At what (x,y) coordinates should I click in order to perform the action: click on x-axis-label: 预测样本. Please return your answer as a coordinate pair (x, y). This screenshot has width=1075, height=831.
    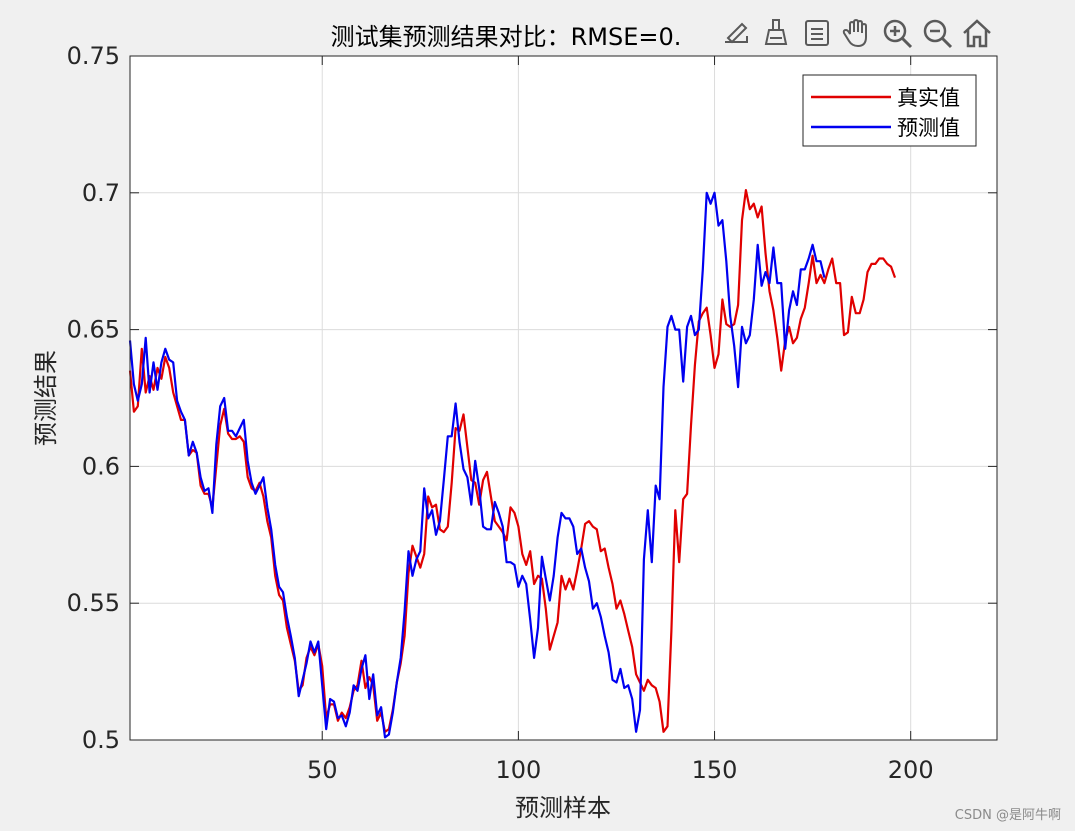
    Looking at the image, I should click on (563, 808).